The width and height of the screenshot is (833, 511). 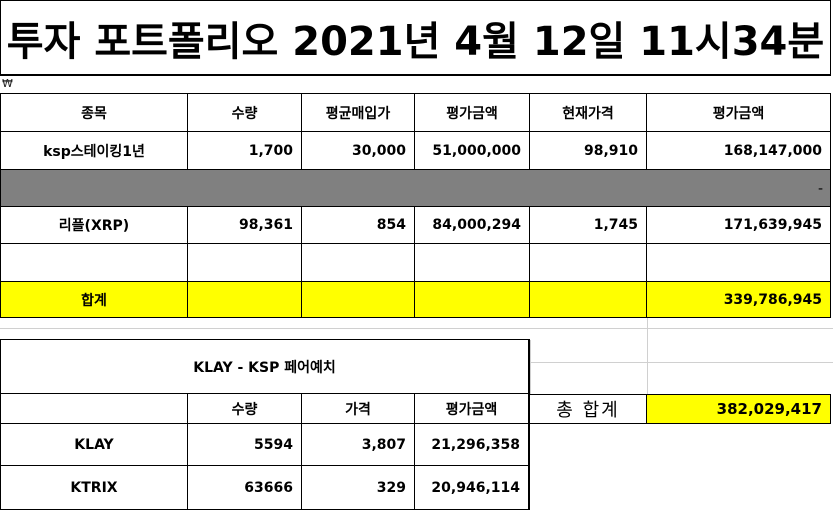 I want to click on pair-table-title: KLAY - KSP 페어예치, so click(x=265, y=366).